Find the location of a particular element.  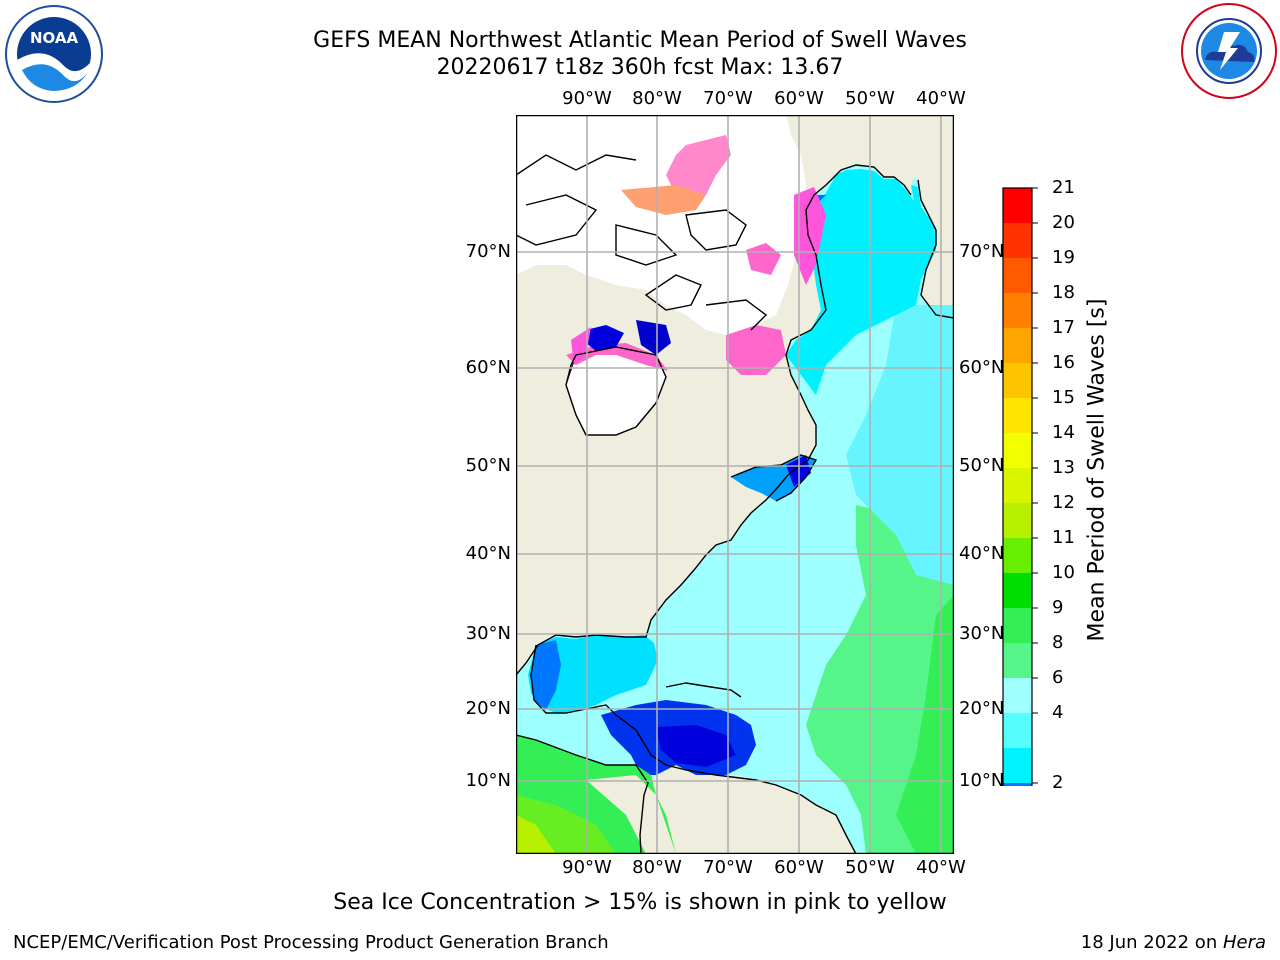

lat-label-left: 60°N is located at coordinates (488, 367).